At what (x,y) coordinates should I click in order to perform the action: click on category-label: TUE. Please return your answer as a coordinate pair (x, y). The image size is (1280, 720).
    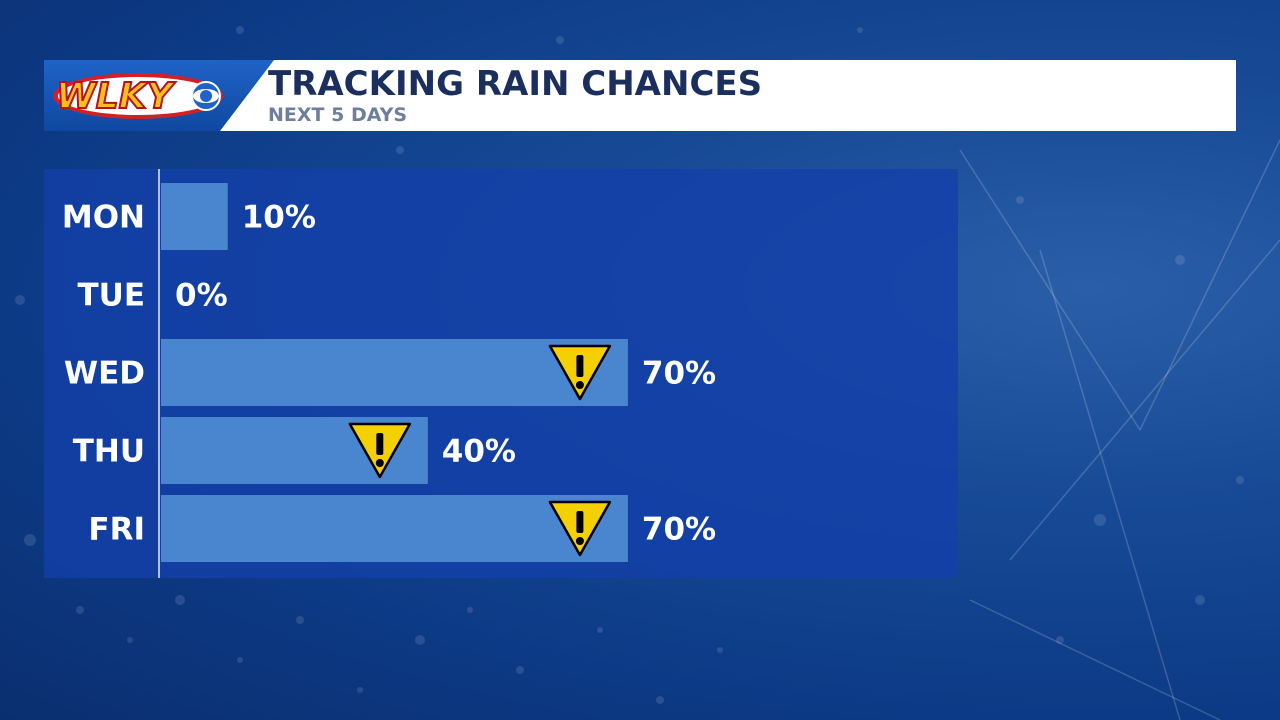
    Looking at the image, I should click on (112, 296).